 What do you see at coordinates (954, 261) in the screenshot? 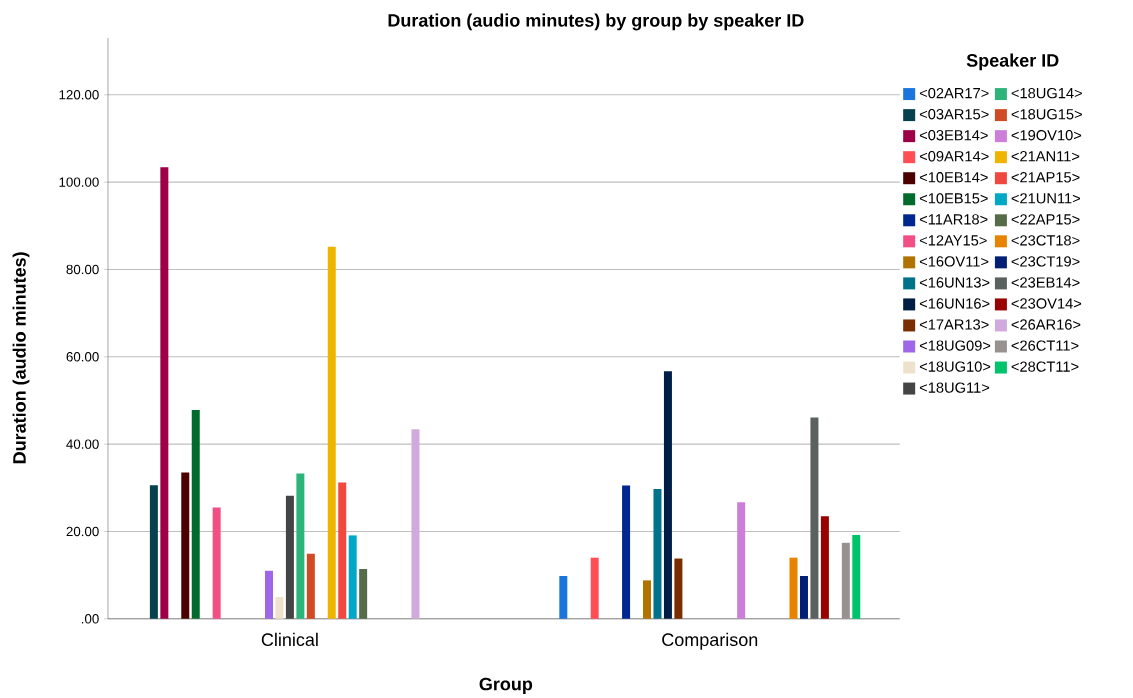
I see `legend-label: <16OV11>` at bounding box center [954, 261].